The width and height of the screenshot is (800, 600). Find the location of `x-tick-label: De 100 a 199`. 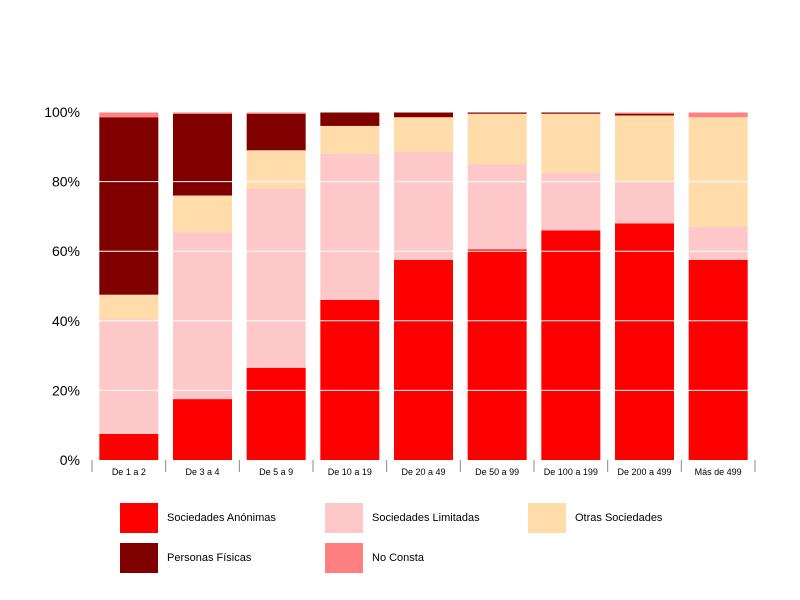

x-tick-label: De 100 a 199 is located at coordinates (571, 472).